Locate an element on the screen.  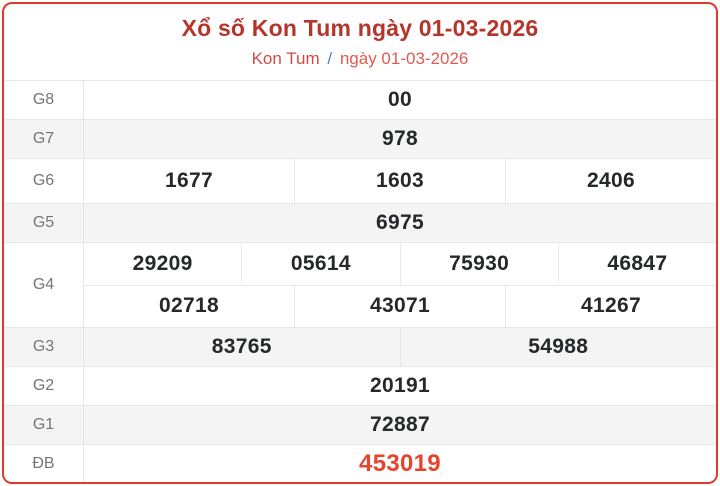
prize-label: G8 is located at coordinates (44, 100).